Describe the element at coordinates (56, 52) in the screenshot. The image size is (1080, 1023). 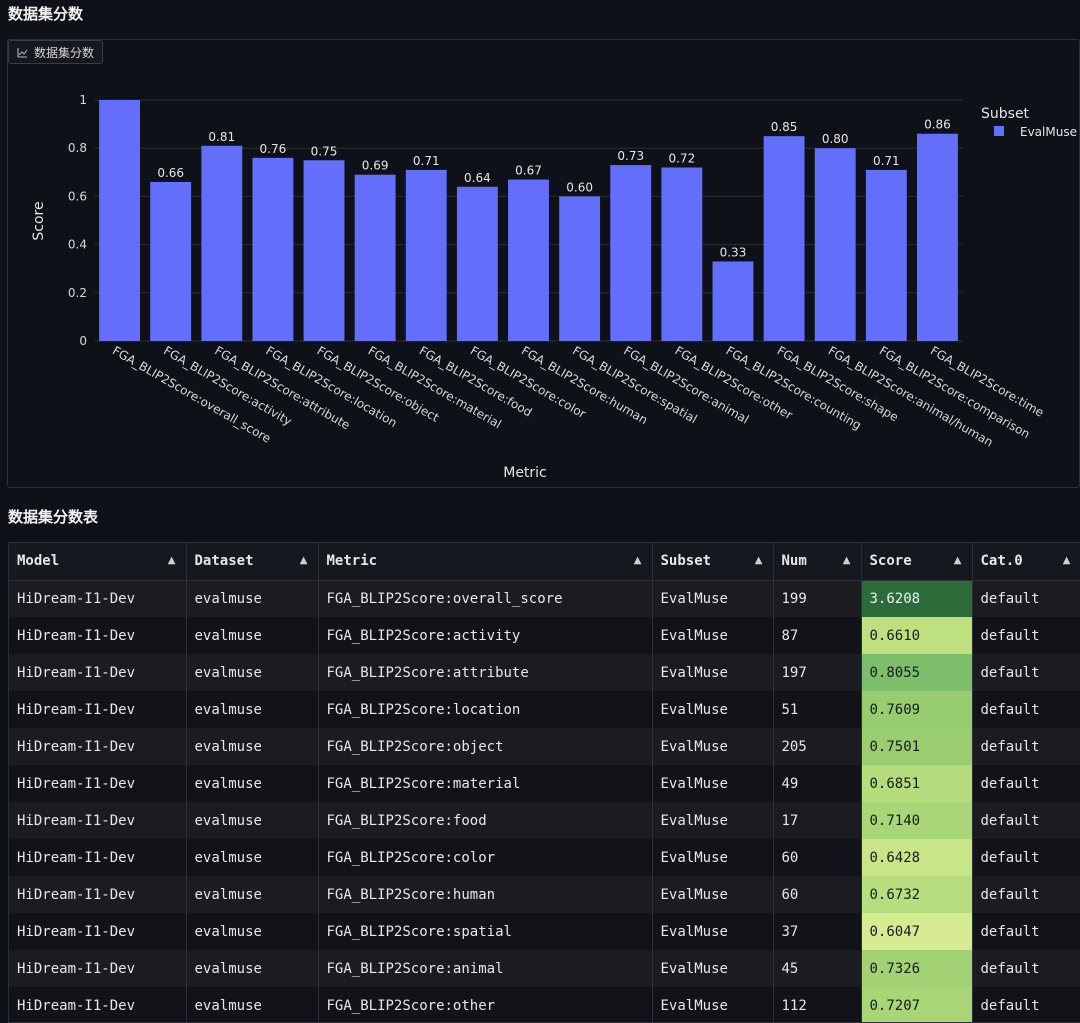
I see `chart-tab: 数据集分数` at that location.